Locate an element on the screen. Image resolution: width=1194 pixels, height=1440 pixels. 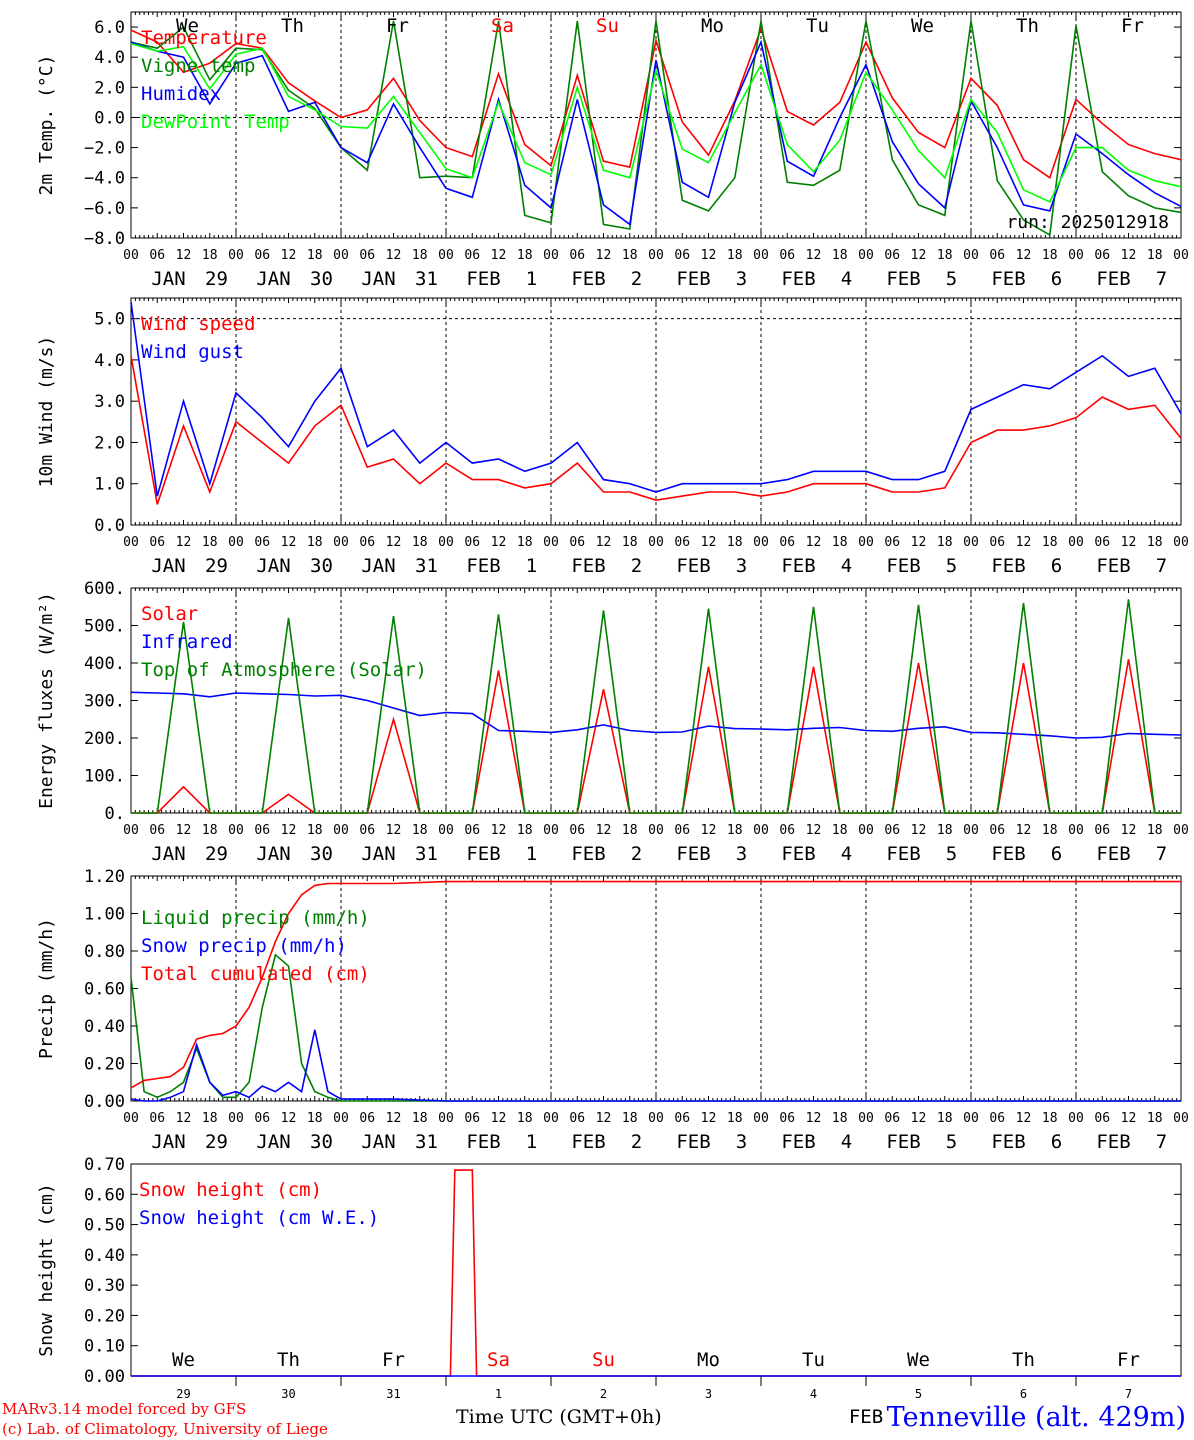
station-name: Tenneville (alt. 429m) is located at coordinates (1036, 1417).